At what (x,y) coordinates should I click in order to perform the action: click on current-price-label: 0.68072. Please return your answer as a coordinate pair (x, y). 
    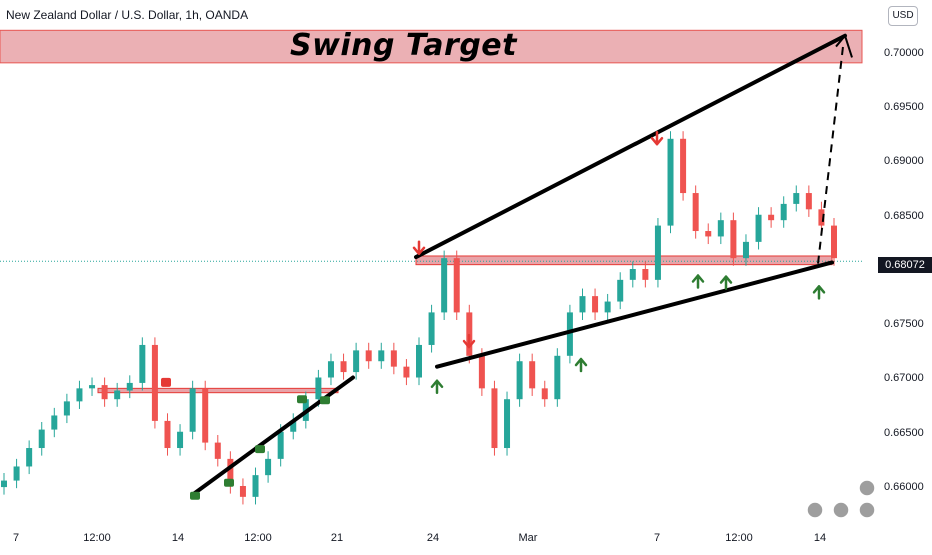
    Looking at the image, I should click on (905, 265).